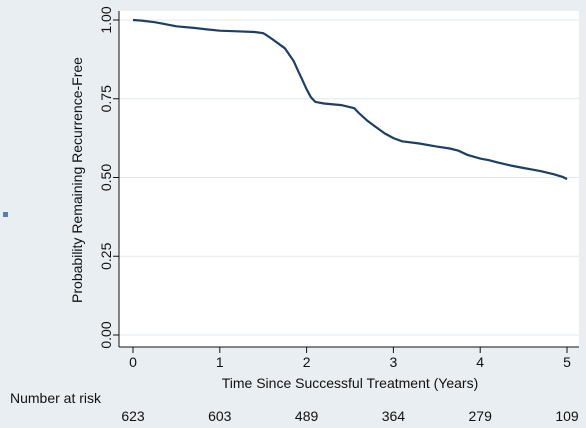 Image resolution: width=586 pixels, height=428 pixels. What do you see at coordinates (106, 177) in the screenshot?
I see `y-tick-label: 0.50` at bounding box center [106, 177].